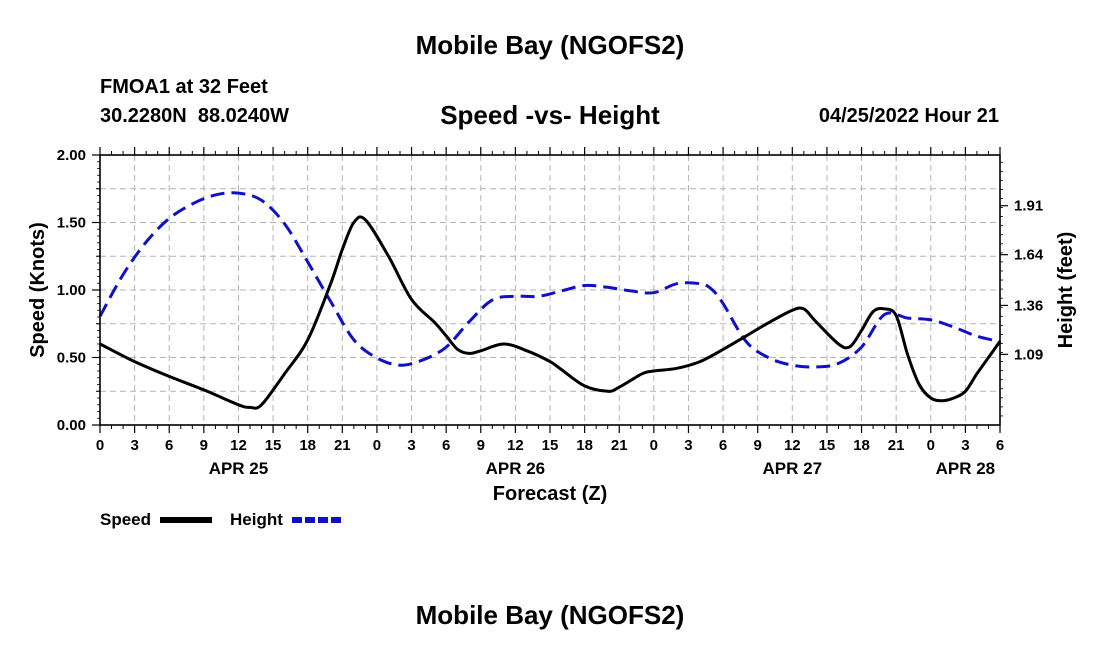 The width and height of the screenshot is (1100, 650). Describe the element at coordinates (1028, 305) in the screenshot. I see `y2-tick-label: 1.36` at that location.